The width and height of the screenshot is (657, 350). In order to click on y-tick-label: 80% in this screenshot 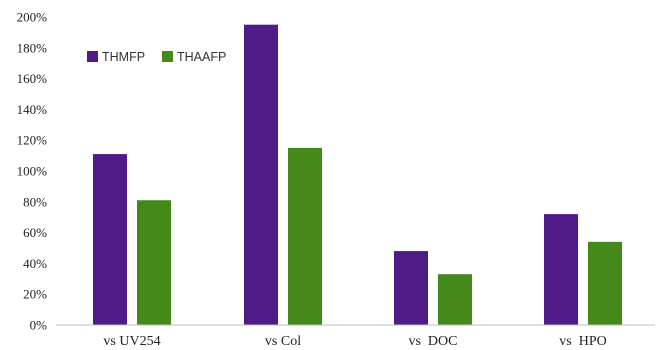, I will do `click(35, 201)`.